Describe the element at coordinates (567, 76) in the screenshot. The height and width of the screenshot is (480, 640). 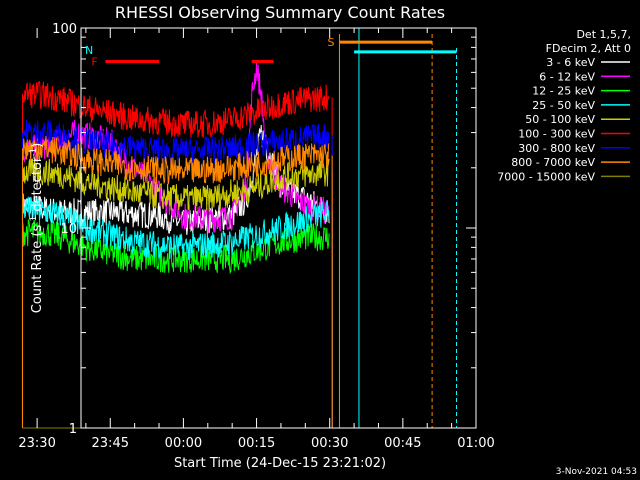
I see `legend-item-label: 6 - 12 keV` at that location.